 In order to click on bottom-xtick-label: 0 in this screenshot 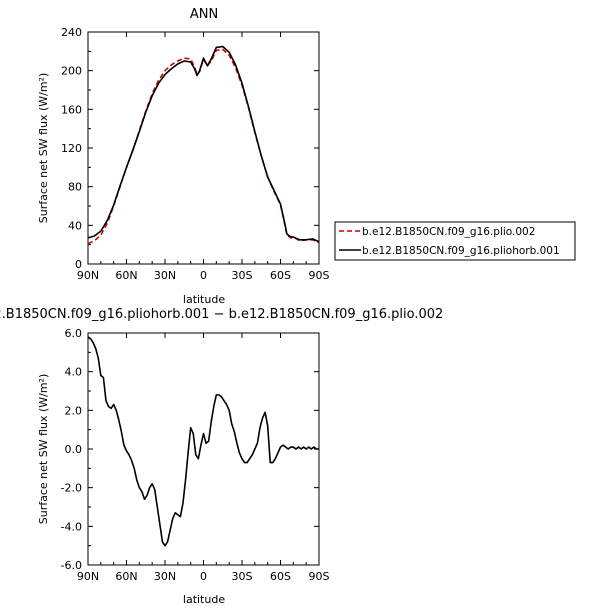, I will do `click(203, 576)`.